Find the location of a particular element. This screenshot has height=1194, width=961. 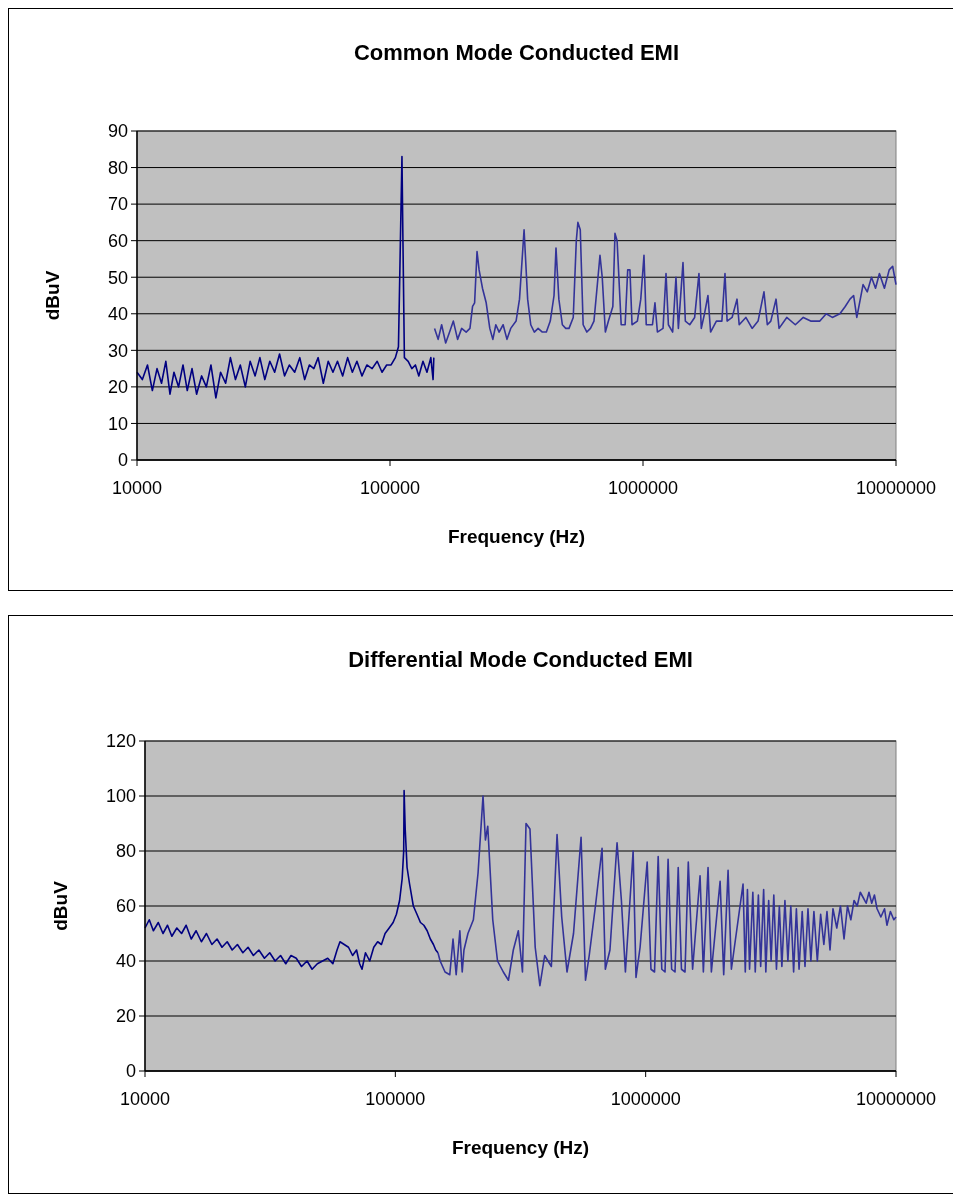

y-tick-label: 70 is located at coordinates (117, 204).